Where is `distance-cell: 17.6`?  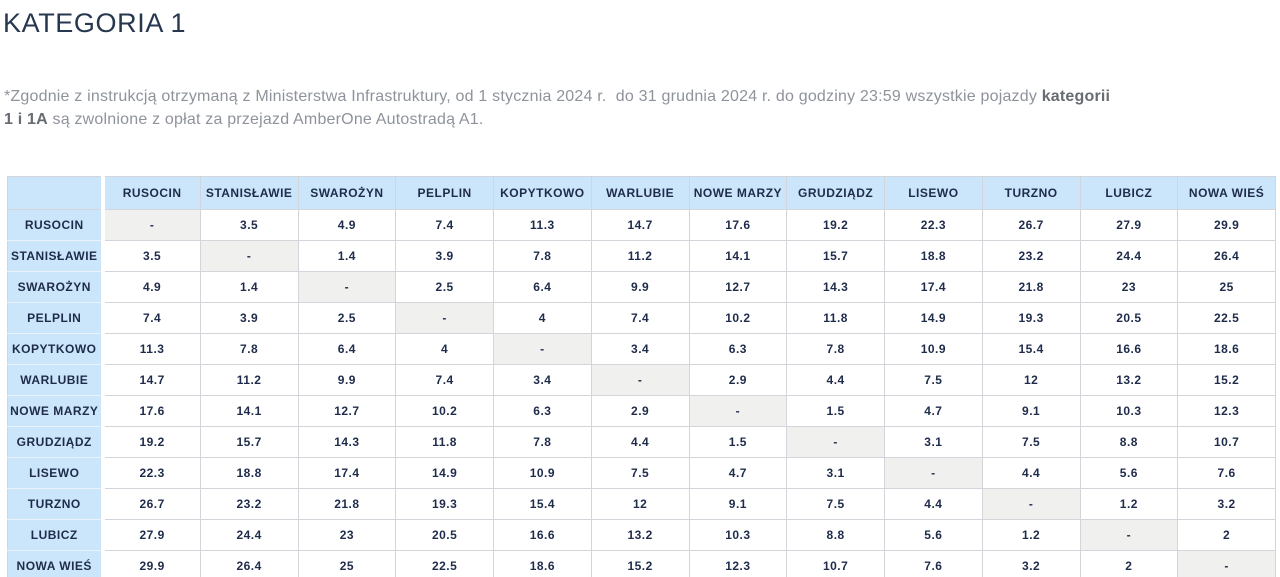
distance-cell: 17.6 is located at coordinates (738, 224).